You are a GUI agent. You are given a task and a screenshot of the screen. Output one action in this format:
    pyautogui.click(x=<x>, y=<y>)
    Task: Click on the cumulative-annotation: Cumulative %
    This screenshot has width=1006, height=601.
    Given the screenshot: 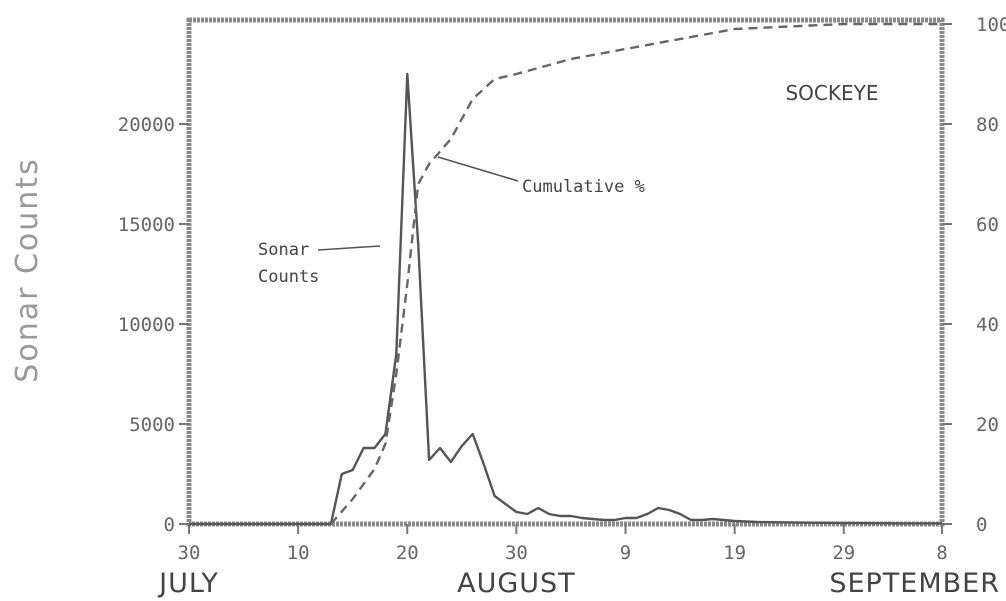 What is the action you would take?
    pyautogui.click(x=583, y=187)
    